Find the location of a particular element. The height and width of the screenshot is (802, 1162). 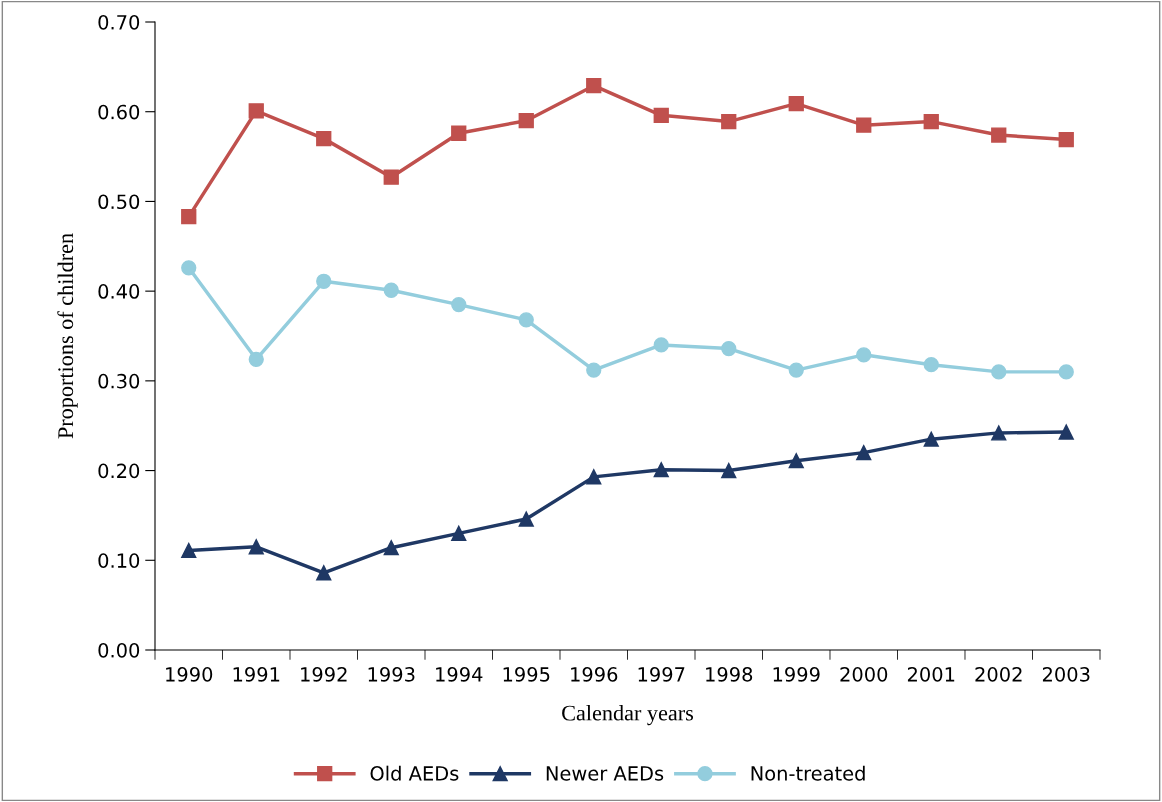

legend-label: Old AEDs is located at coordinates (414, 773).